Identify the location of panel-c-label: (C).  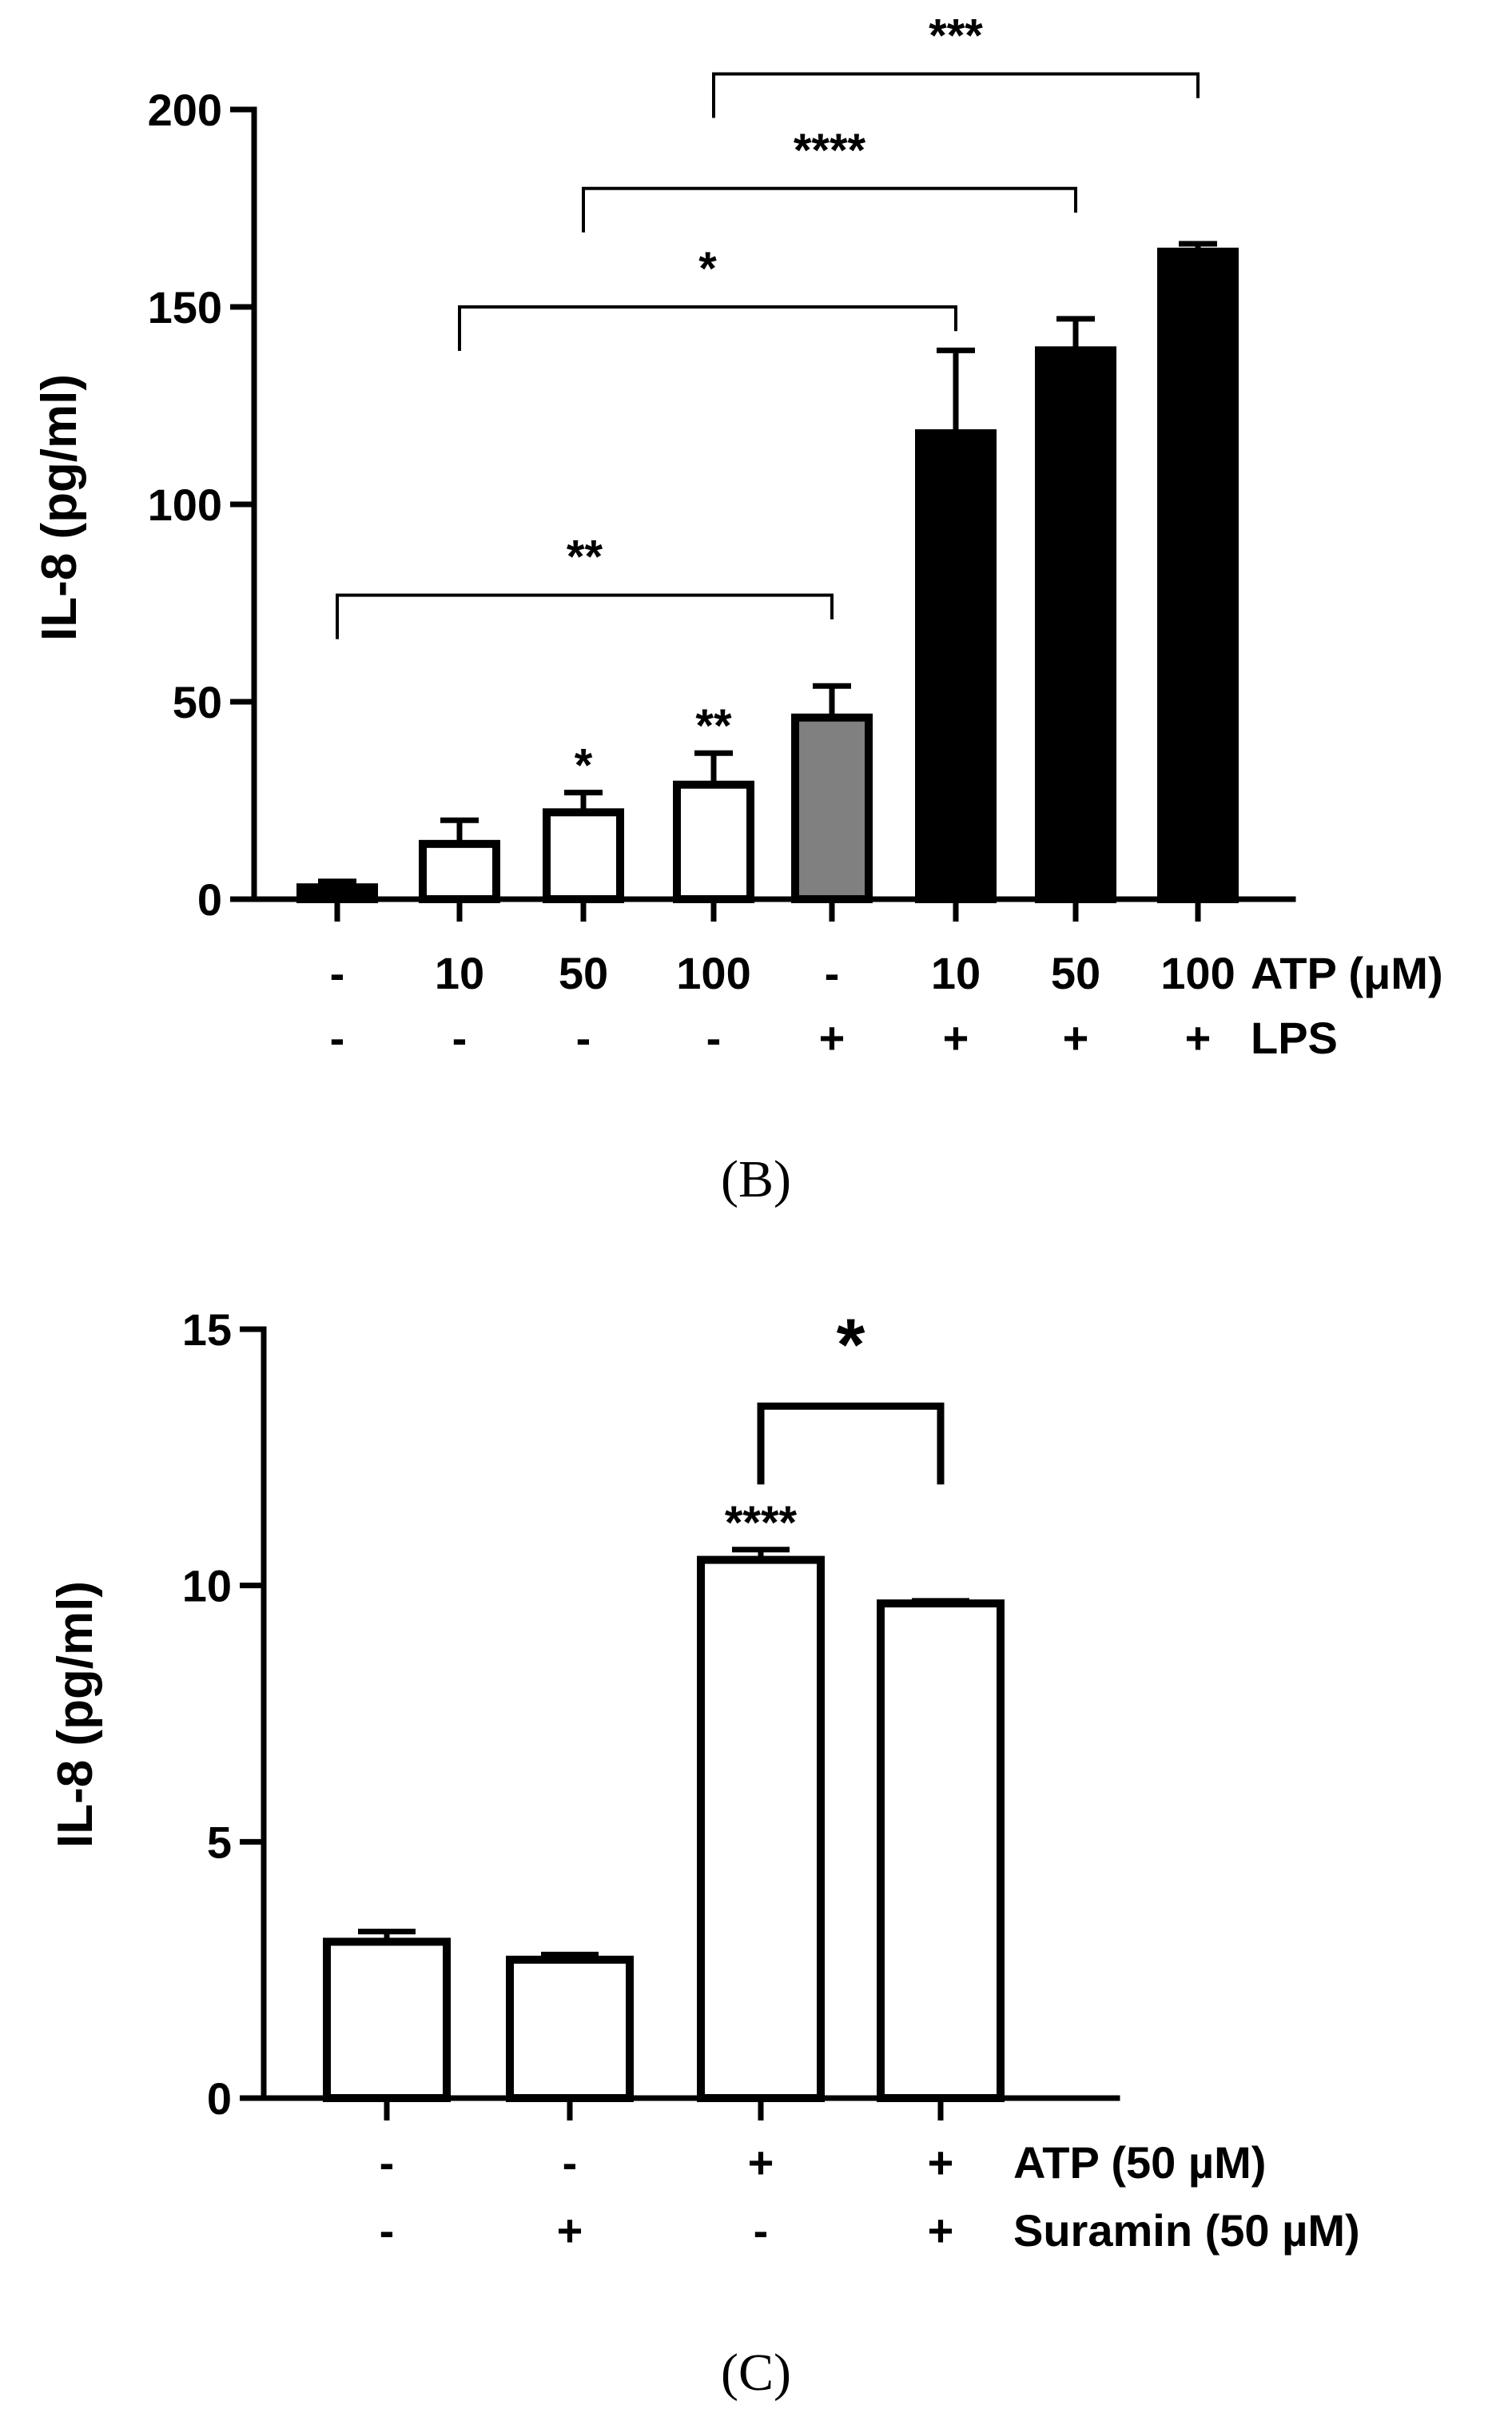
(756, 2372).